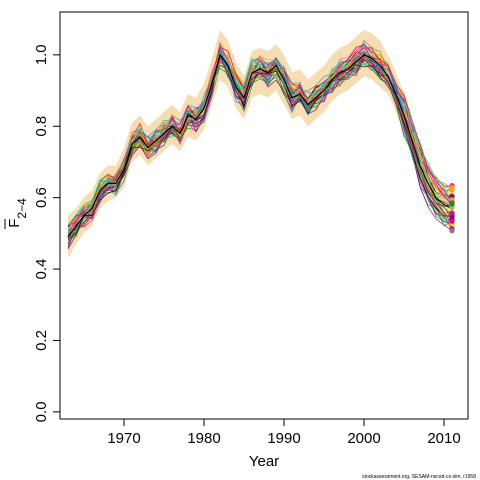  I want to click on y-tick-label: 0.4, so click(41, 269).